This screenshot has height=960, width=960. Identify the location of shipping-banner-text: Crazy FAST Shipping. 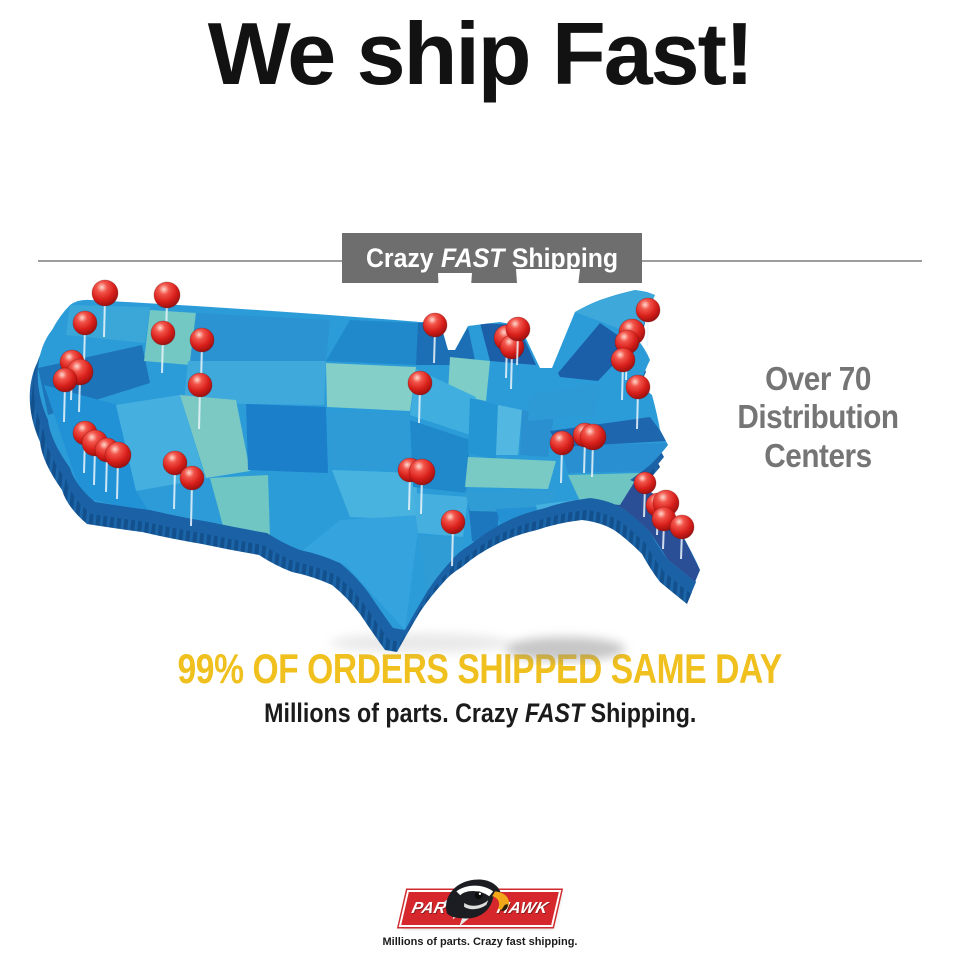
(492, 258).